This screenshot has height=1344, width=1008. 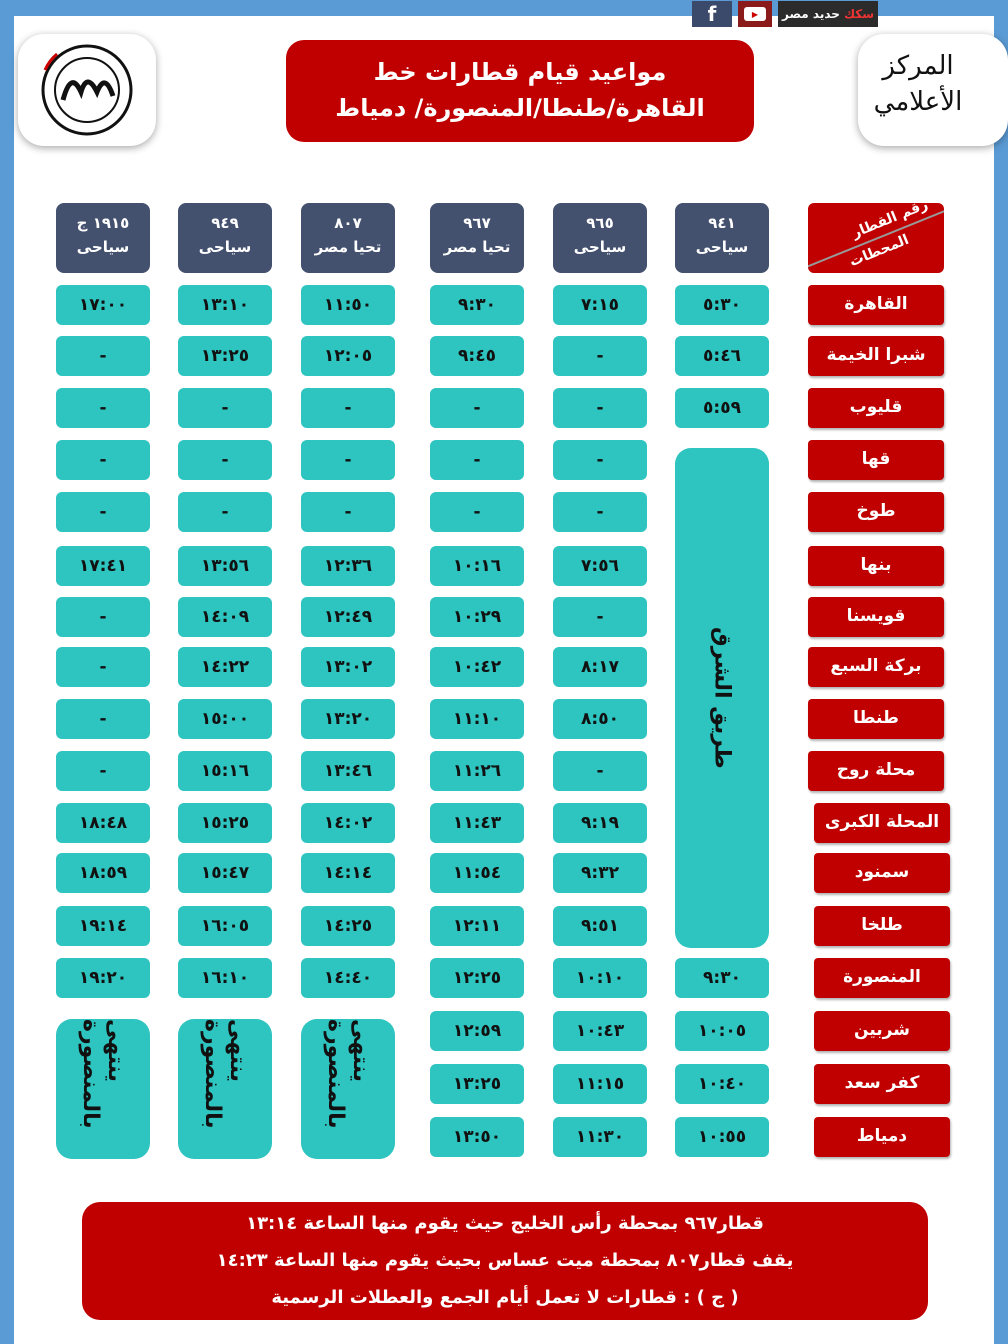 What do you see at coordinates (882, 978) in the screenshot?
I see `station-label: المنصورة` at bounding box center [882, 978].